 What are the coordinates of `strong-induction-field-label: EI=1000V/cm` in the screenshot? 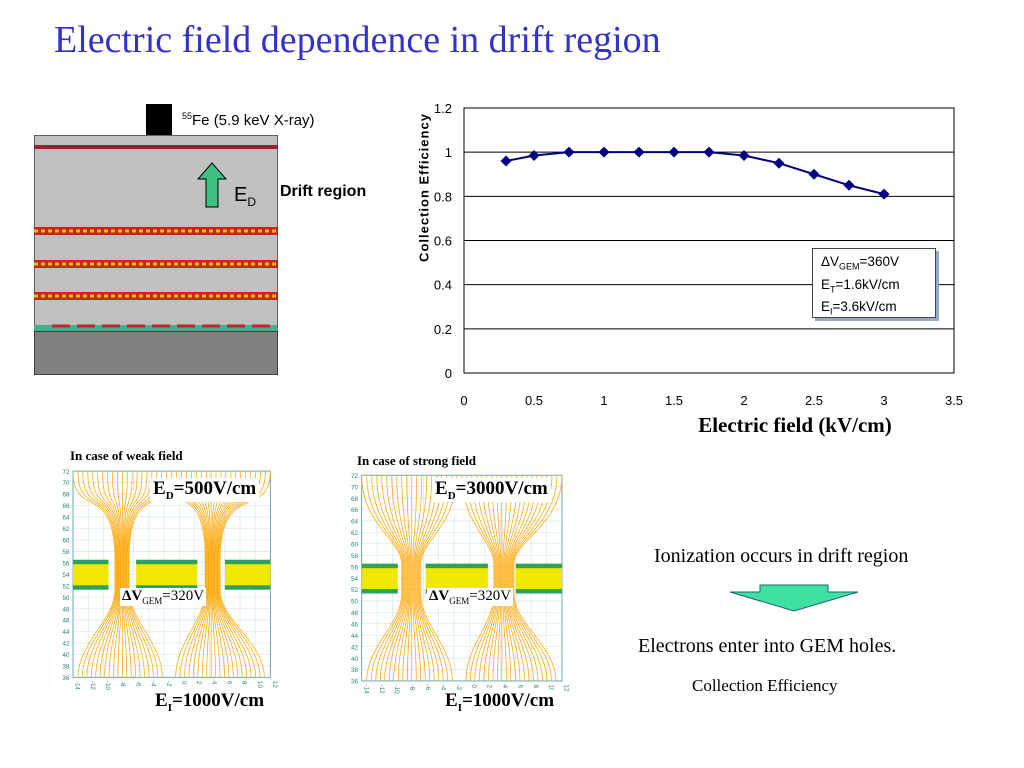 It's located at (500, 702).